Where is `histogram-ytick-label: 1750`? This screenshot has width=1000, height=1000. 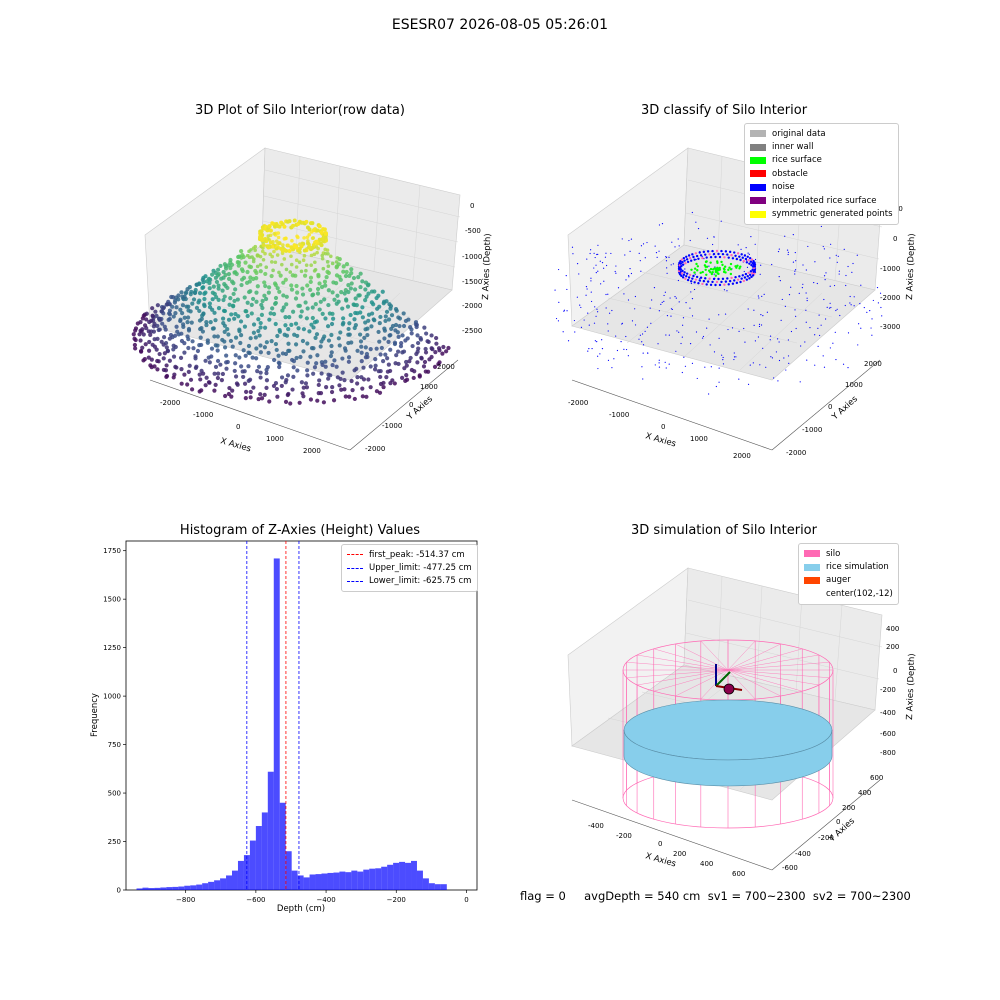
histogram-ytick-label: 1750 is located at coordinates (112, 551).